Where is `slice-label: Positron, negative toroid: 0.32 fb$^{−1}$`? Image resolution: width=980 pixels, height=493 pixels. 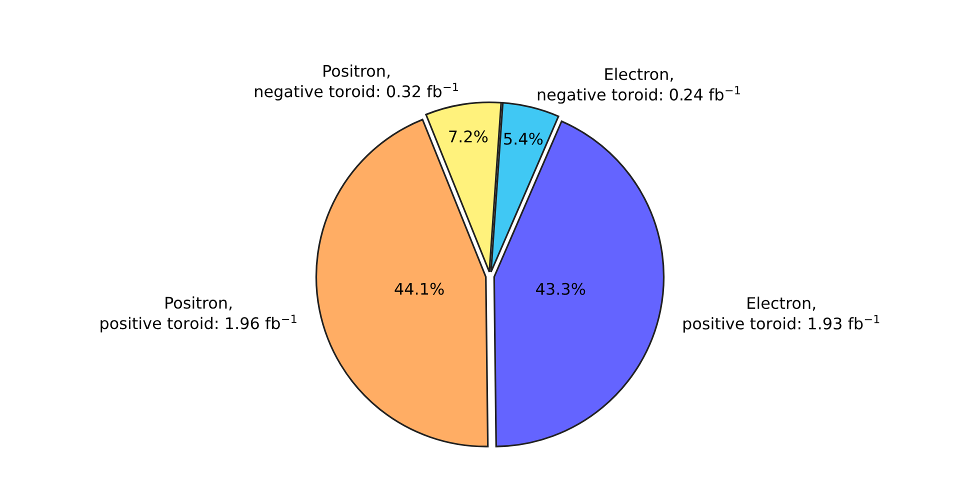 slice-label: Positron, negative toroid: 0.32 fb$^{−1}$ is located at coordinates (356, 82).